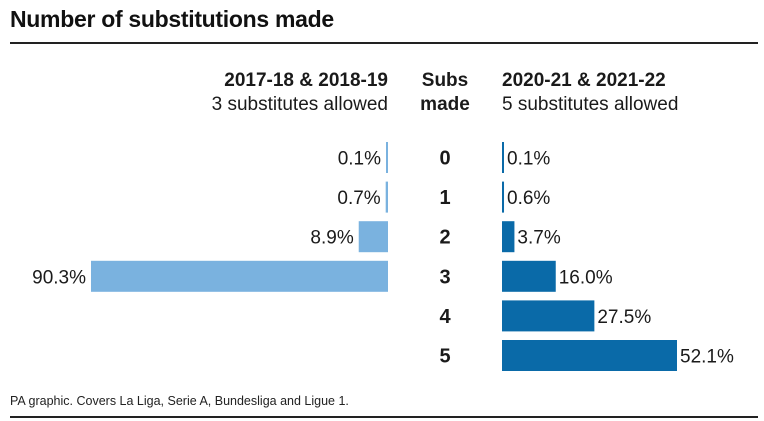  Describe the element at coordinates (444, 238) in the screenshot. I see `category-label: 2` at that location.